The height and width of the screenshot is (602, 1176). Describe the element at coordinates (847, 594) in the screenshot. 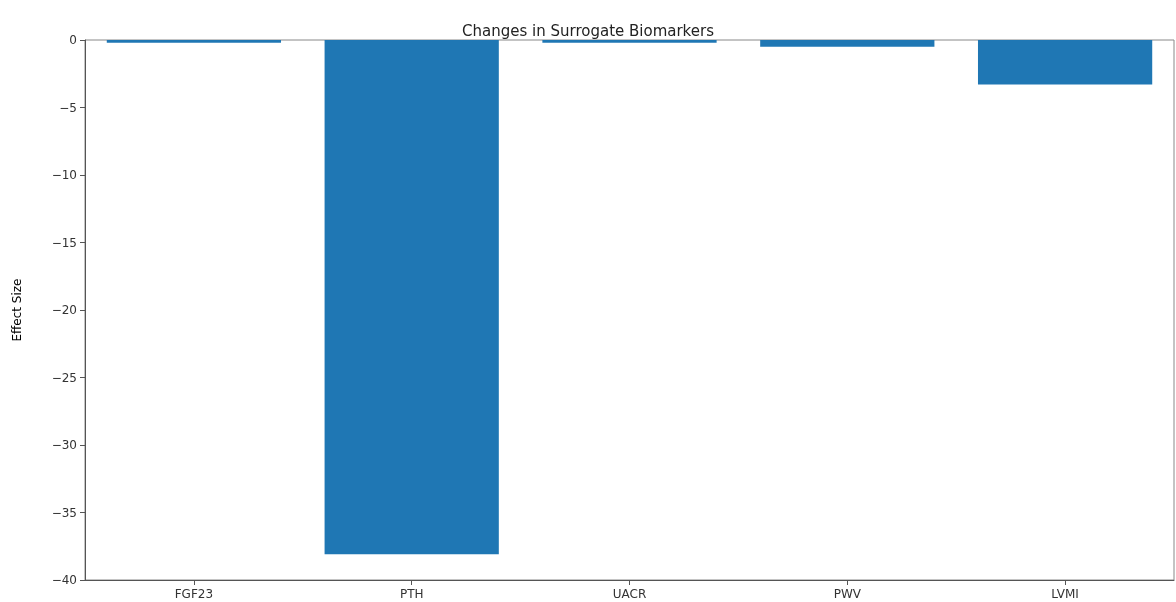

I see `x-tick-label: PWV` at that location.